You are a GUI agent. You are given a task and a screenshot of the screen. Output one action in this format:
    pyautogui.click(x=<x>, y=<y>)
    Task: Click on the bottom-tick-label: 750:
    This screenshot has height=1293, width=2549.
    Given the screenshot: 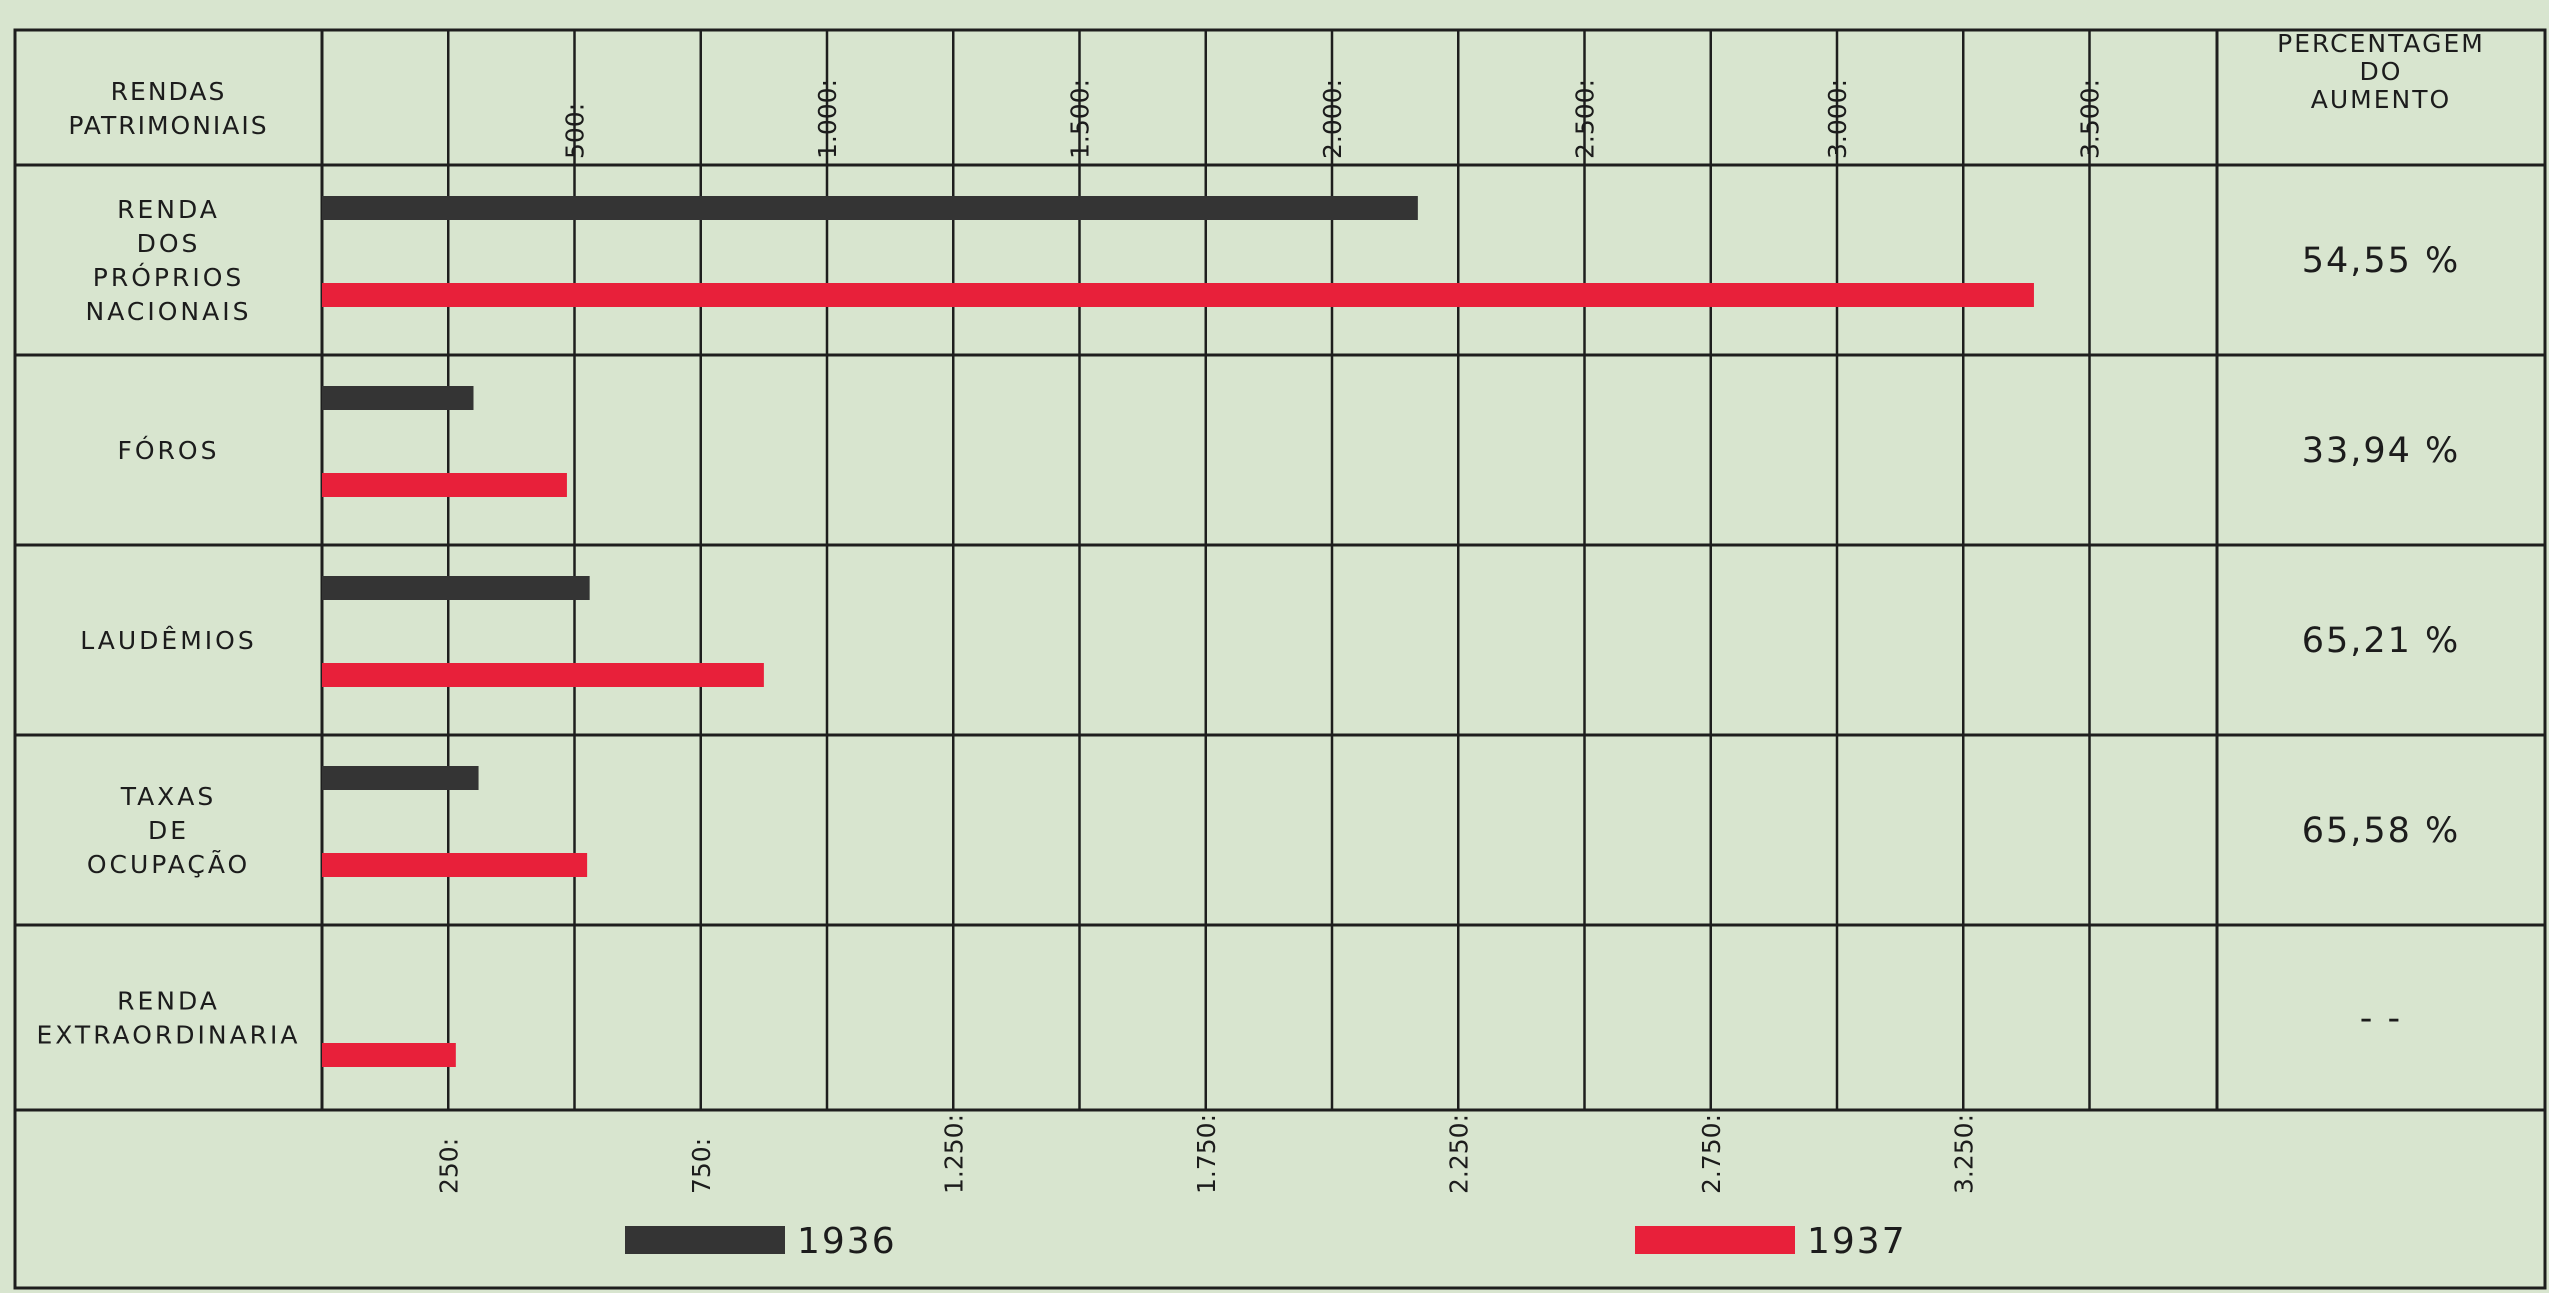 What is the action you would take?
    pyautogui.click(x=701, y=1166)
    